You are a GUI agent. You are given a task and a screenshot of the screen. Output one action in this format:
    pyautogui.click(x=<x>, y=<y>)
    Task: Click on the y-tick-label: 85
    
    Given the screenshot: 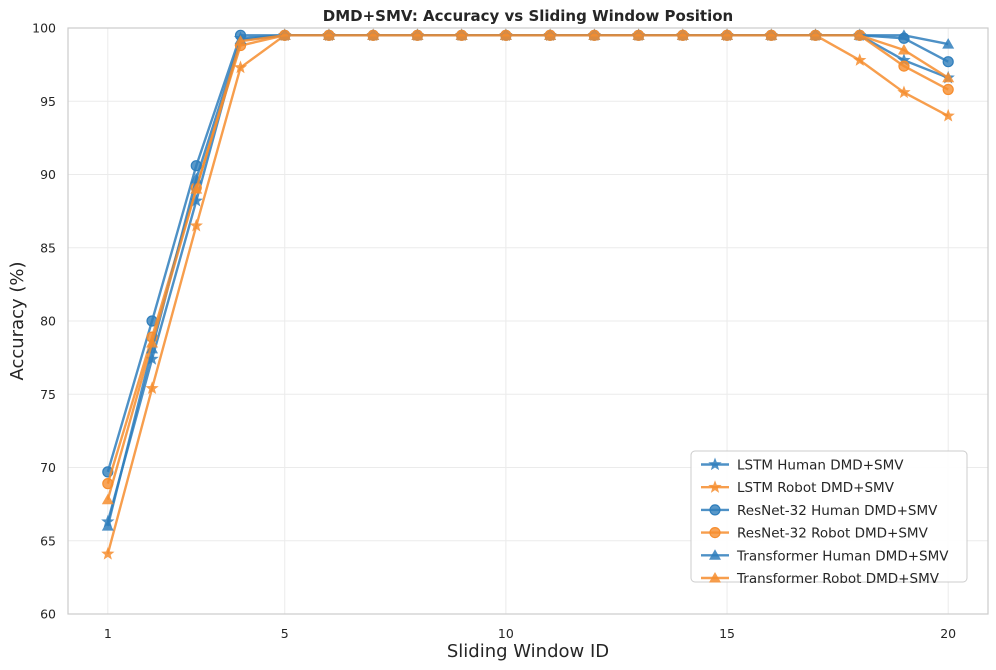 What is the action you would take?
    pyautogui.click(x=48, y=247)
    